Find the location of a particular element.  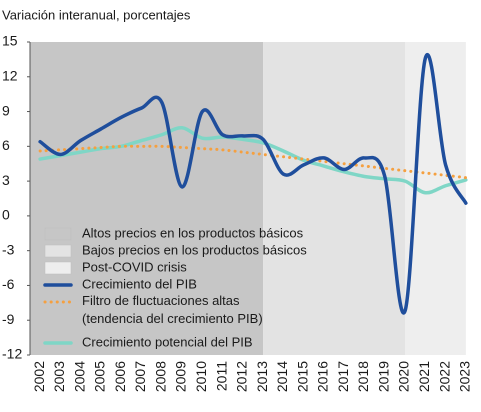

x-tick-label: 2006 is located at coordinates (120, 376).